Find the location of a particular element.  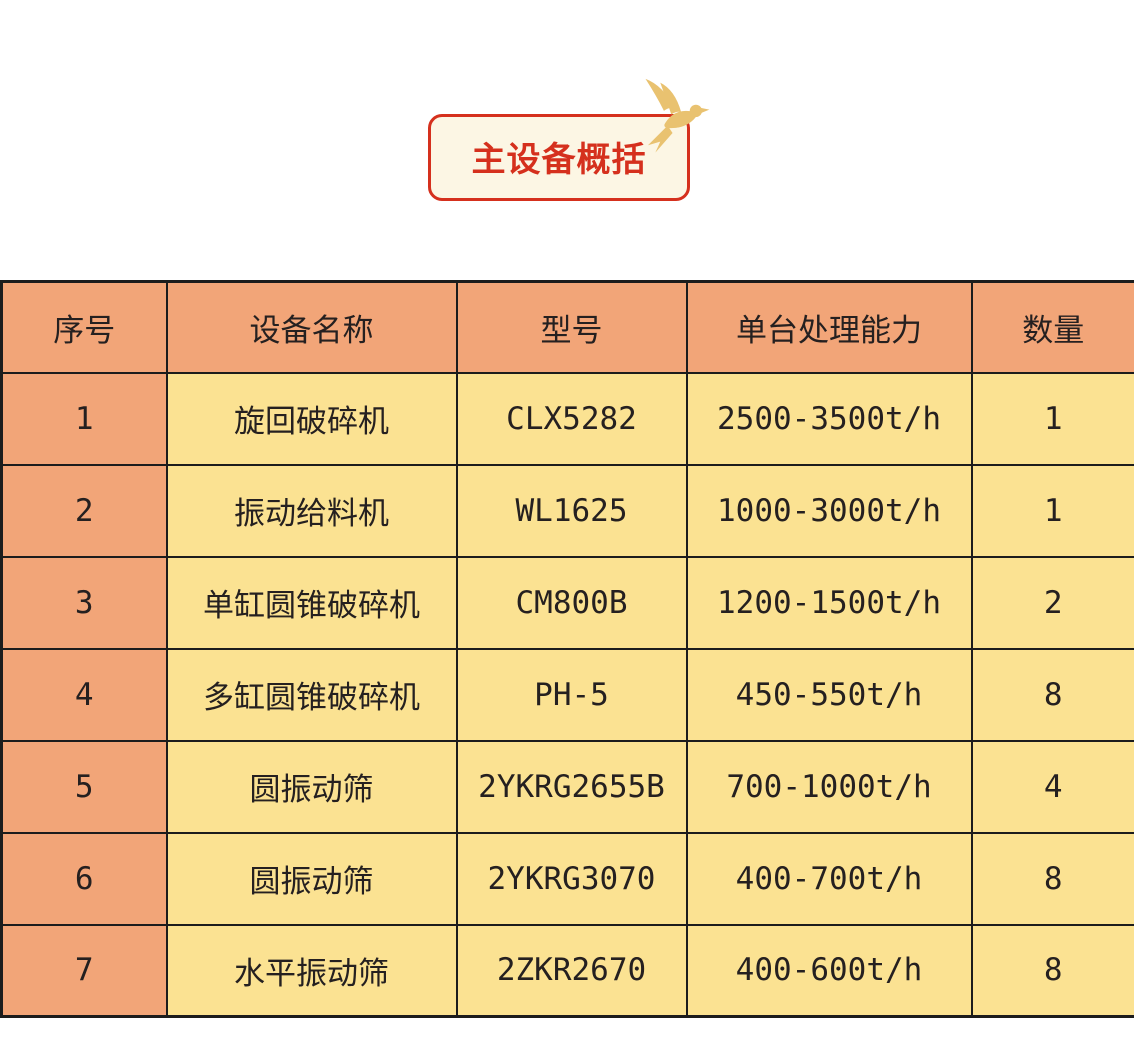

capacity-cell: 400-700t/h is located at coordinates (829, 878).